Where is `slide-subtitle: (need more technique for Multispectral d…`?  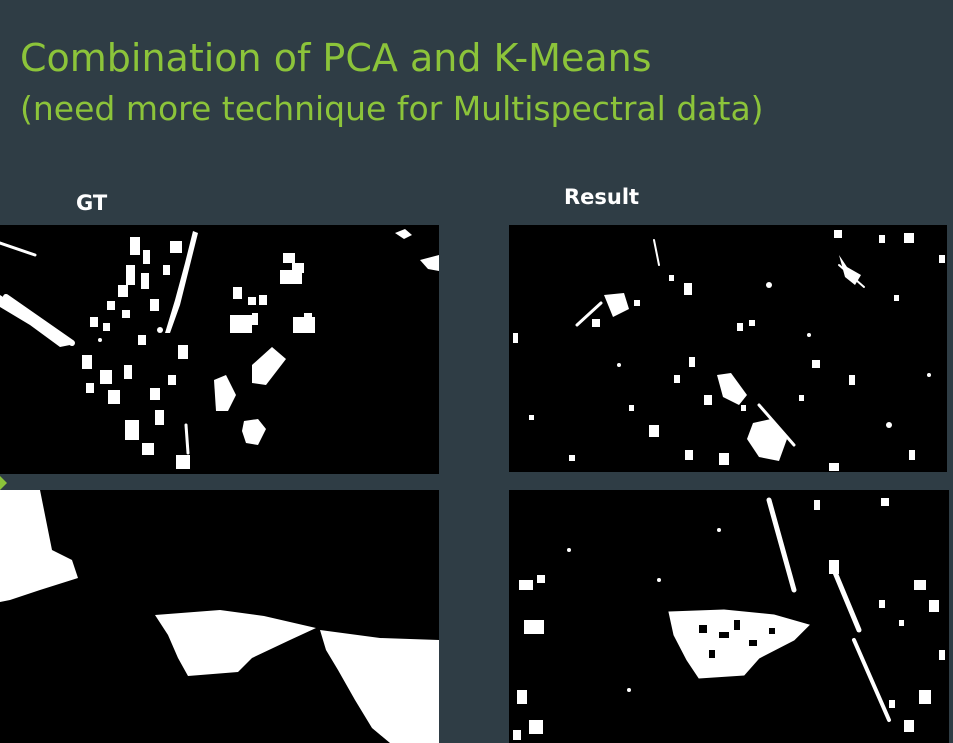
slide-subtitle: (need more technique for Multispectral d… is located at coordinates (392, 108).